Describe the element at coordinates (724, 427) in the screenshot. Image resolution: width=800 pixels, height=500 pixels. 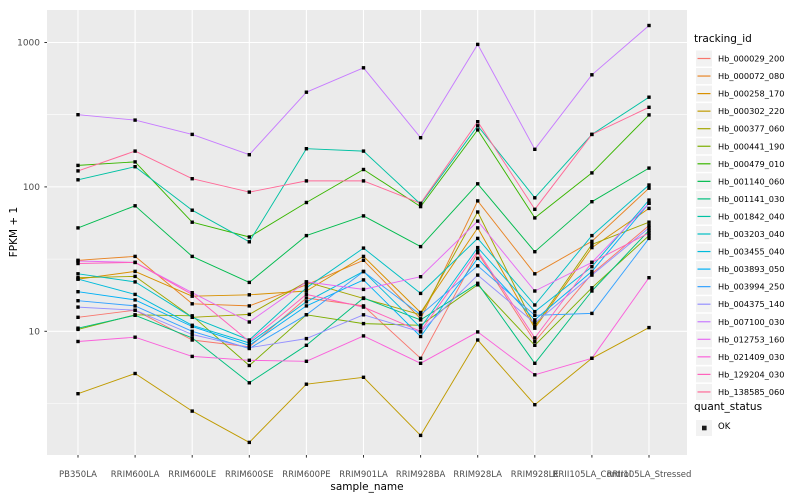
I see `quant-legend-label: OK` at that location.